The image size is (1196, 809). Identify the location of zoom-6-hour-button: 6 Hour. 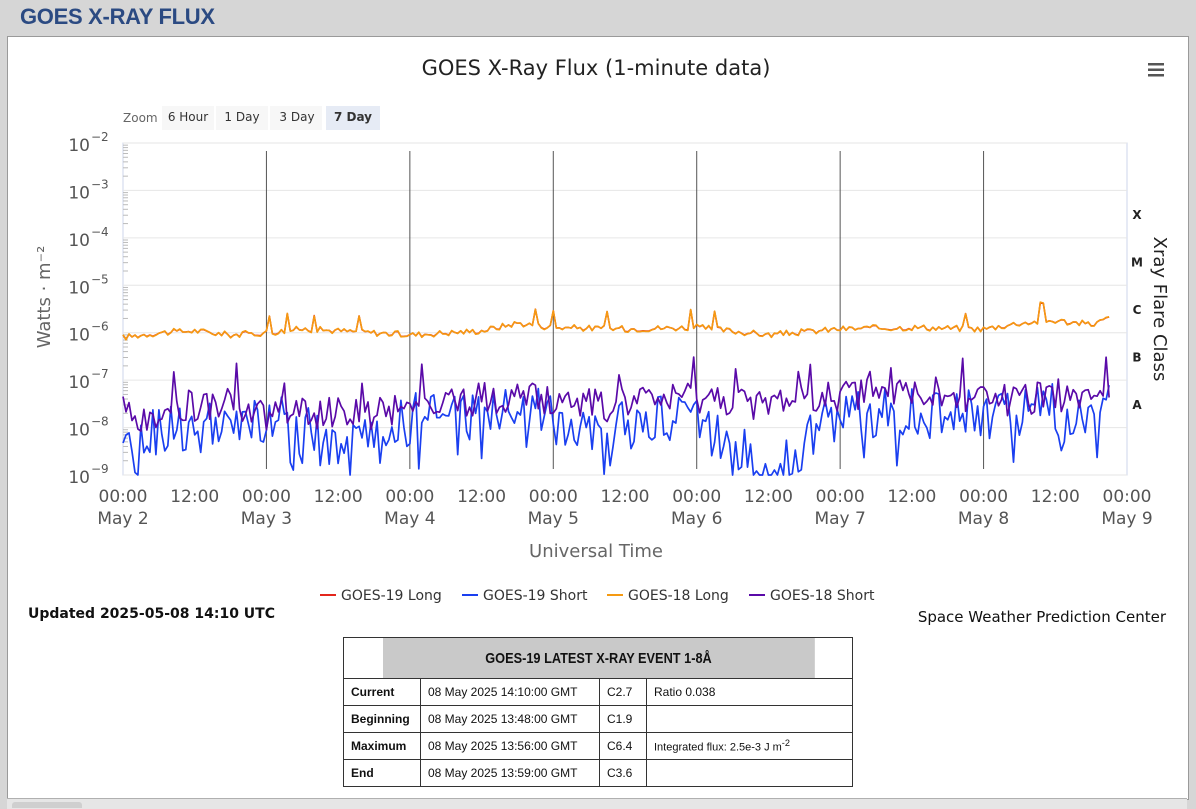
(188, 118).